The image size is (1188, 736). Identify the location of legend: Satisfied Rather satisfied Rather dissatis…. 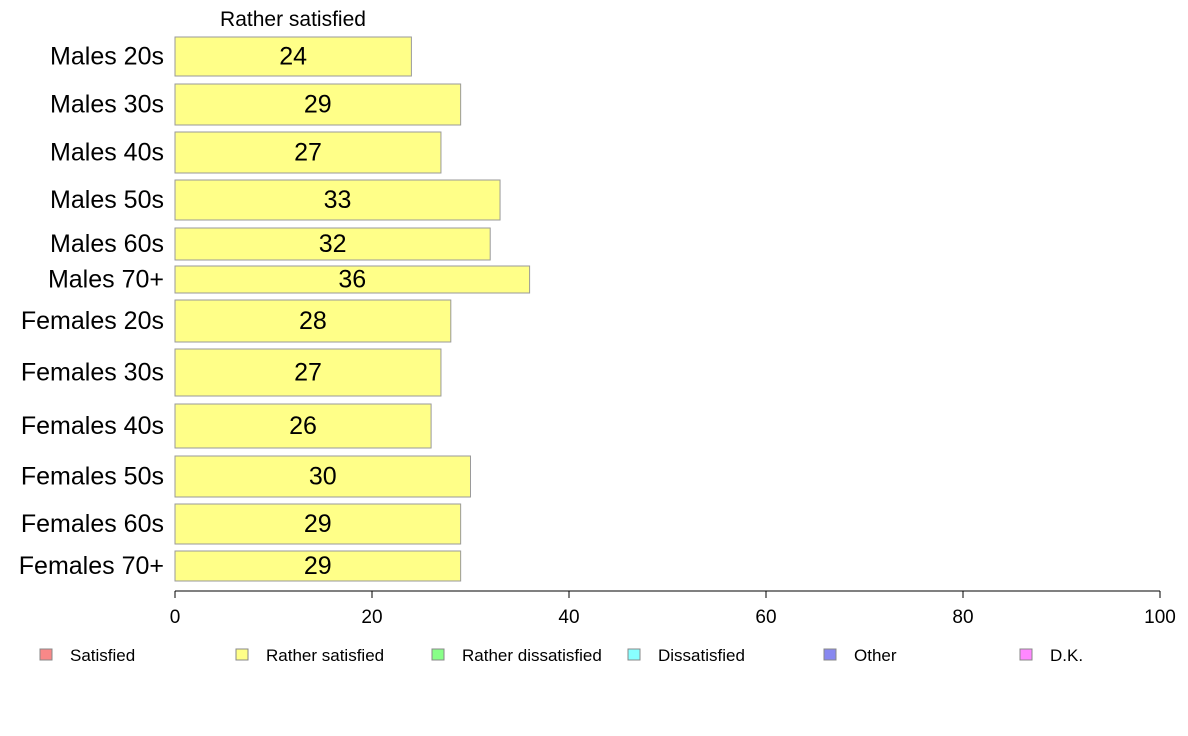
(561, 655).